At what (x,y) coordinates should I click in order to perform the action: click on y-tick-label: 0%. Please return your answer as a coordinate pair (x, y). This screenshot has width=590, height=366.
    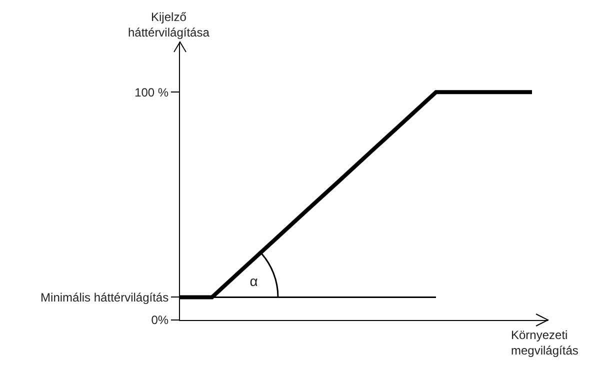
    Looking at the image, I should click on (160, 320).